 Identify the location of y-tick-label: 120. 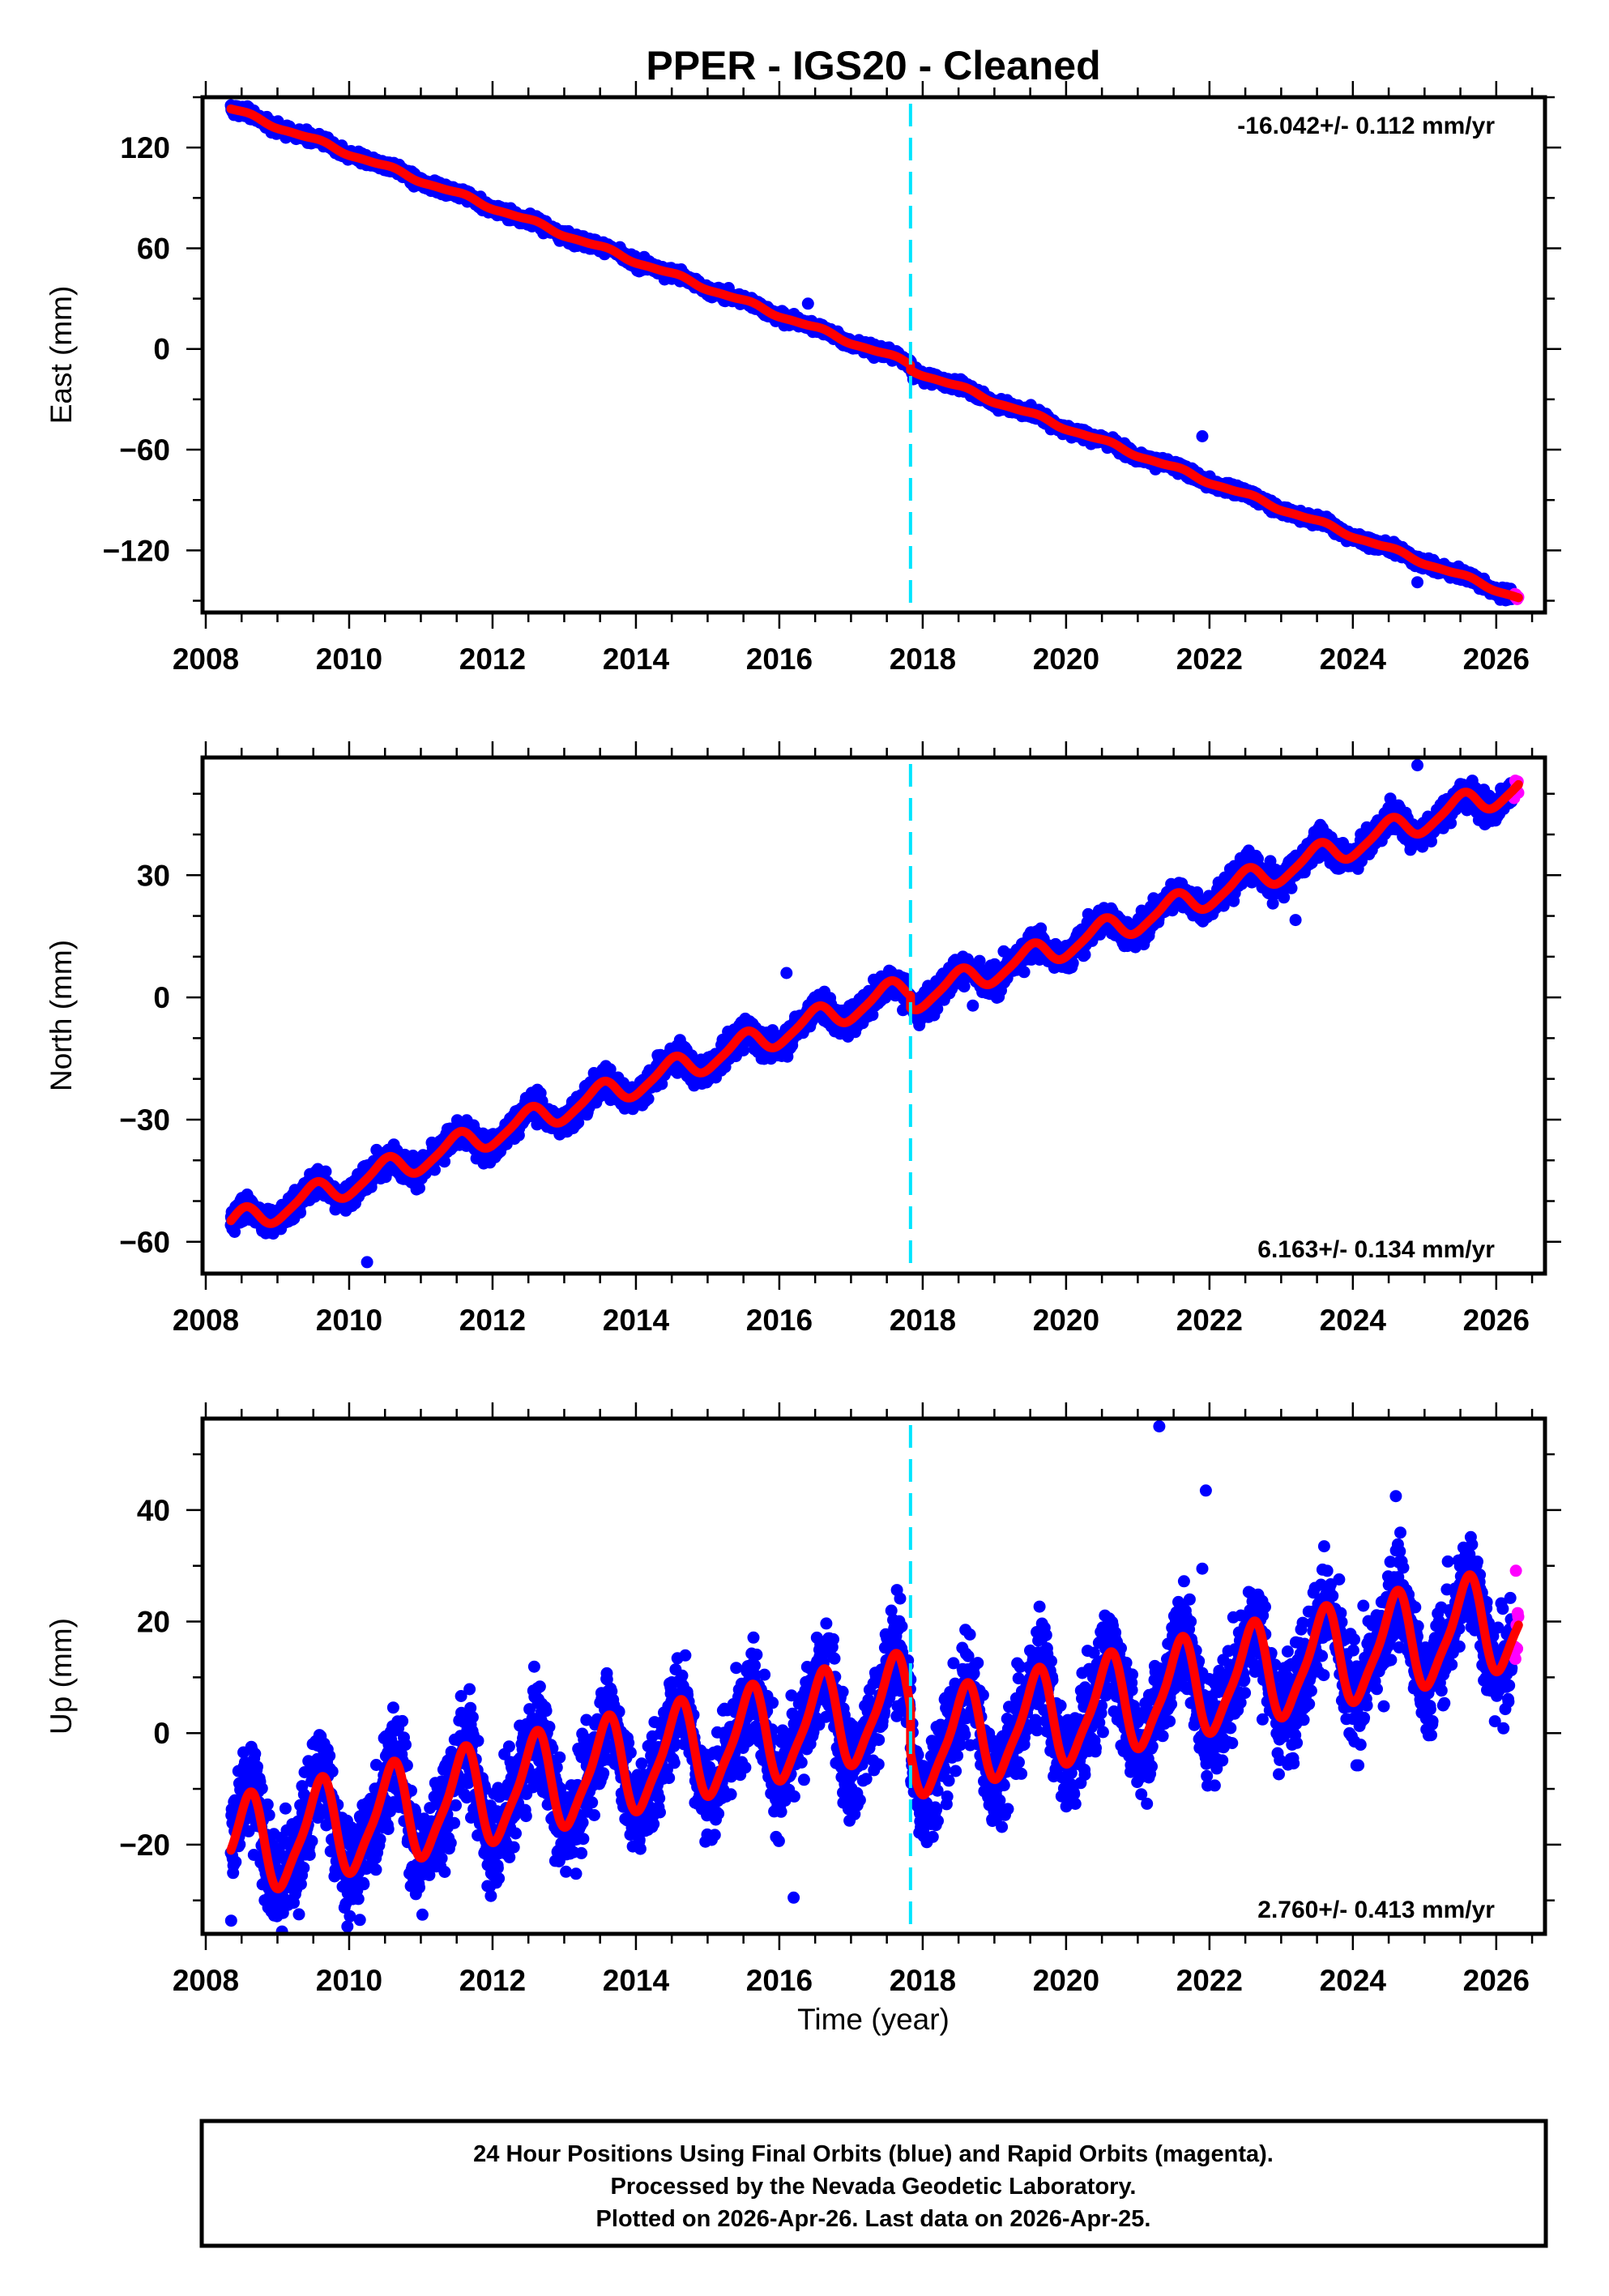
(145, 147).